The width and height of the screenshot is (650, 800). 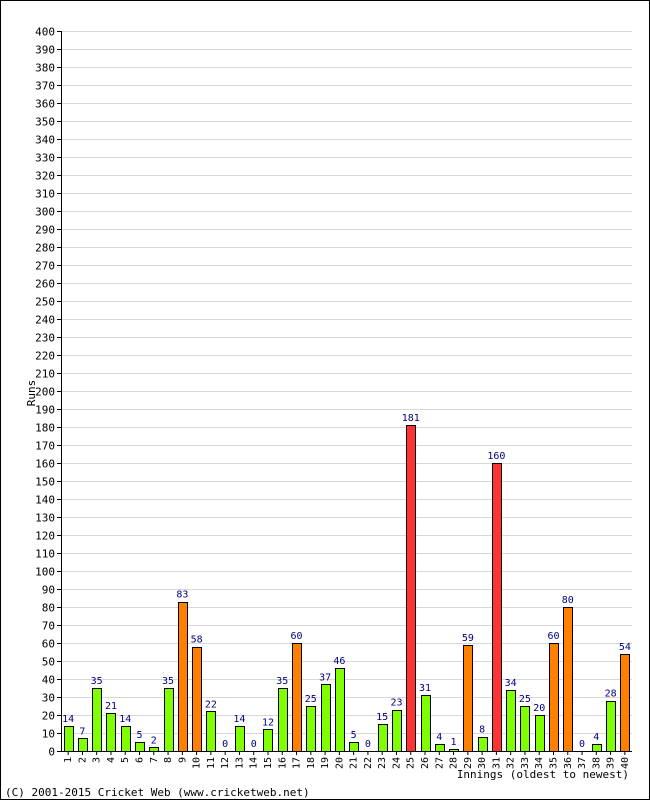 I want to click on y-tick-label: 120, so click(x=45, y=536).